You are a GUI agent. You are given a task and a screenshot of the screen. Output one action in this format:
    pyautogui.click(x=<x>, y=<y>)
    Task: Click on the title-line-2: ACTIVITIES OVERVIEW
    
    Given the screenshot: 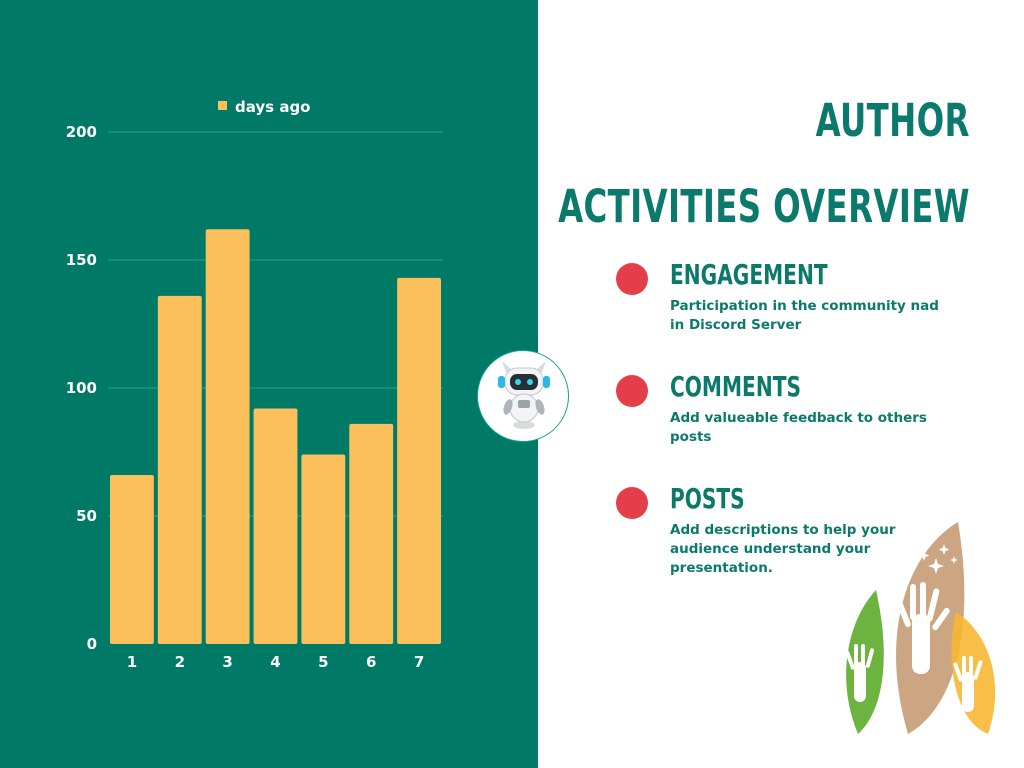 What is the action you would take?
    pyautogui.click(x=764, y=206)
    